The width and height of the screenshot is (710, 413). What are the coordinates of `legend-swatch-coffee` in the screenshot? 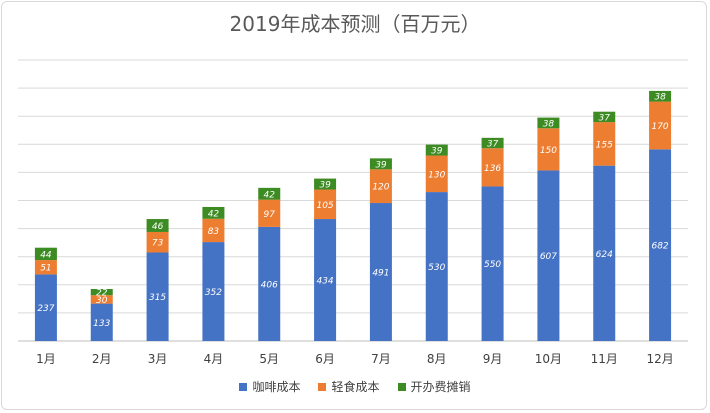 It's located at (243, 386).